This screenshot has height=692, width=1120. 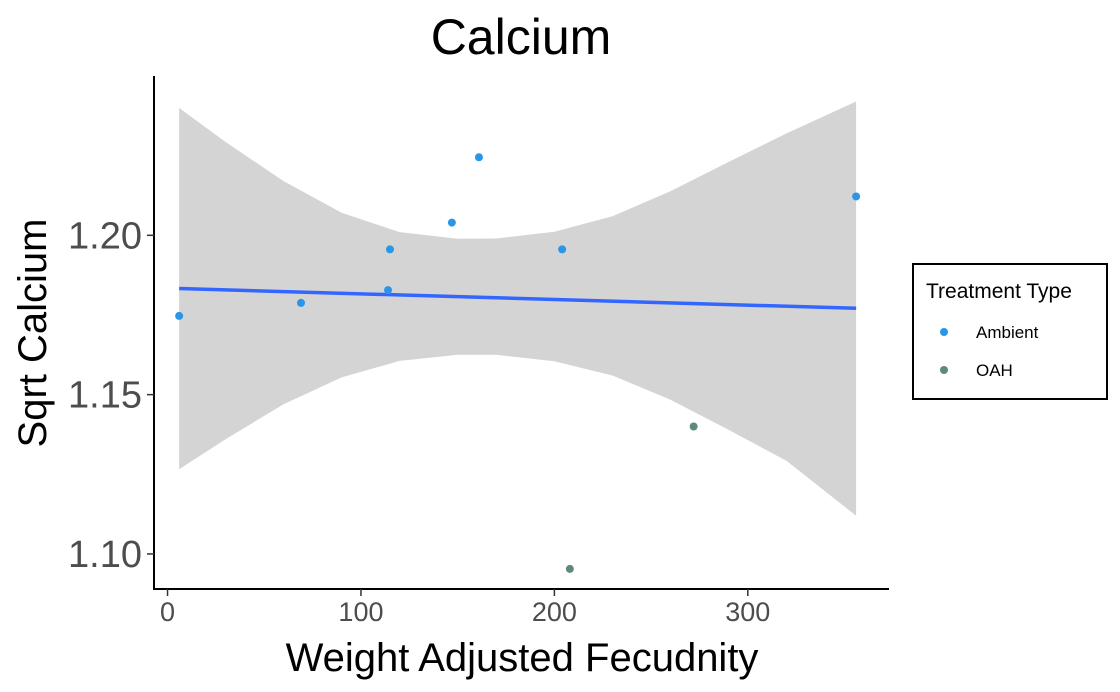 What do you see at coordinates (105, 396) in the screenshot?
I see `y-tick-label: 1.15` at bounding box center [105, 396].